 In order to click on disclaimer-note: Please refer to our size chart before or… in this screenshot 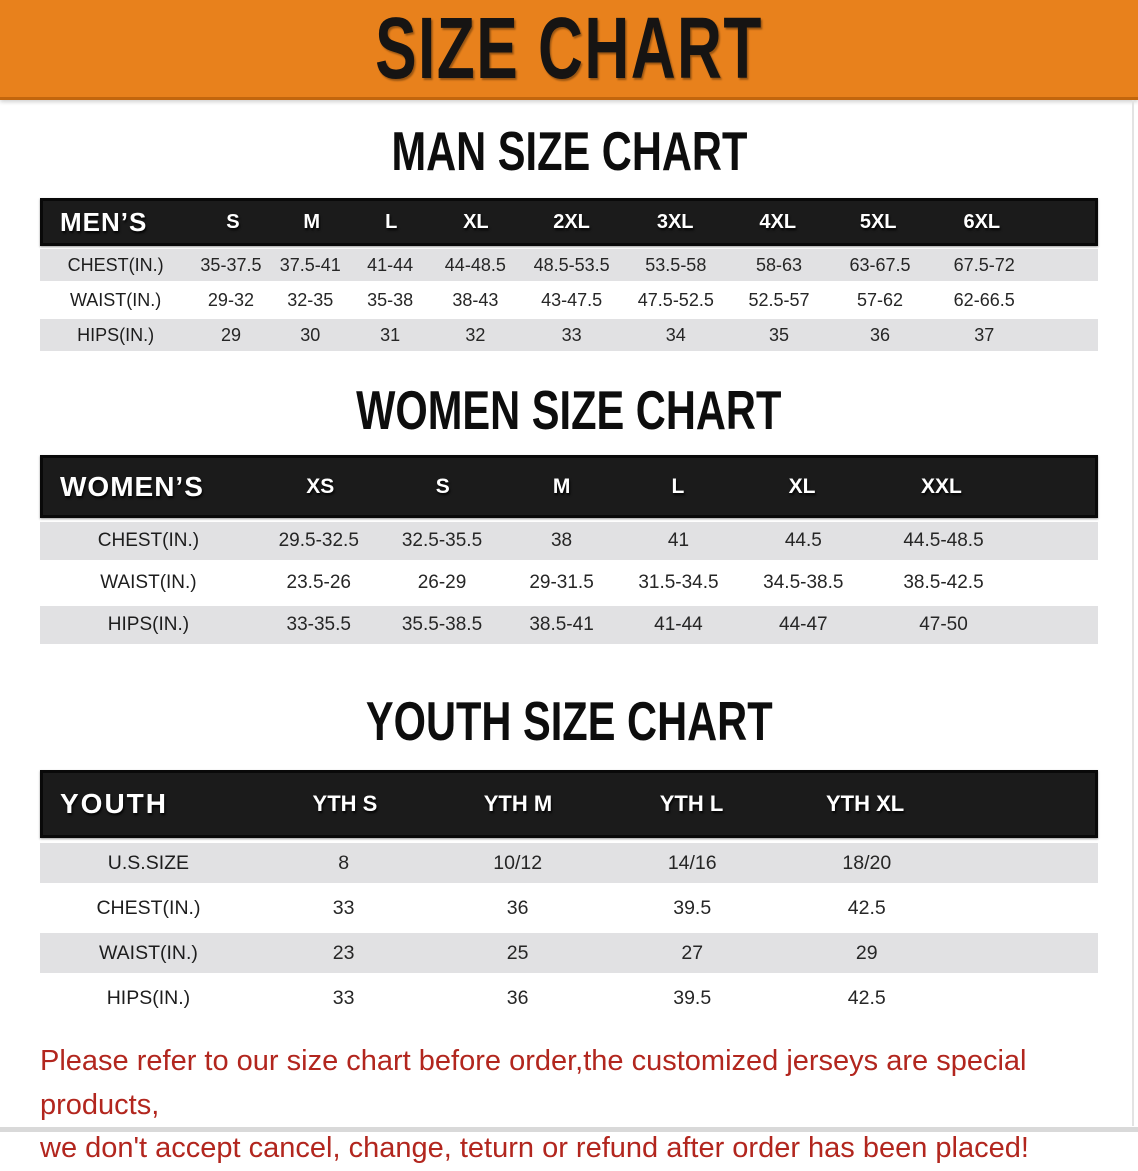, I will do `click(579, 1105)`.